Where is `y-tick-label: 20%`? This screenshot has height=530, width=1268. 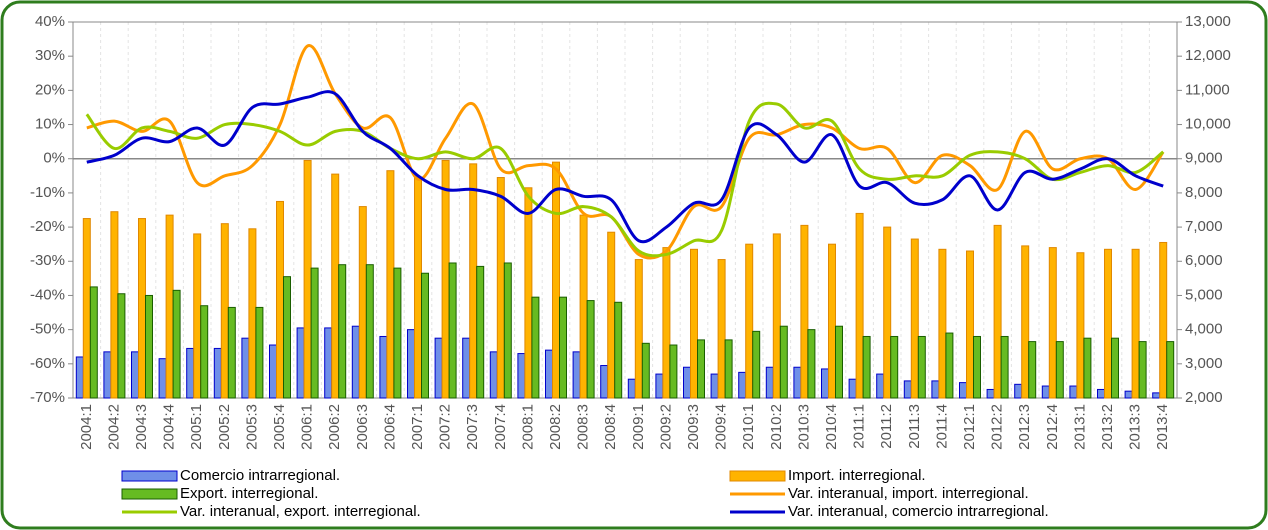 y-tick-label: 20% is located at coordinates (50, 89).